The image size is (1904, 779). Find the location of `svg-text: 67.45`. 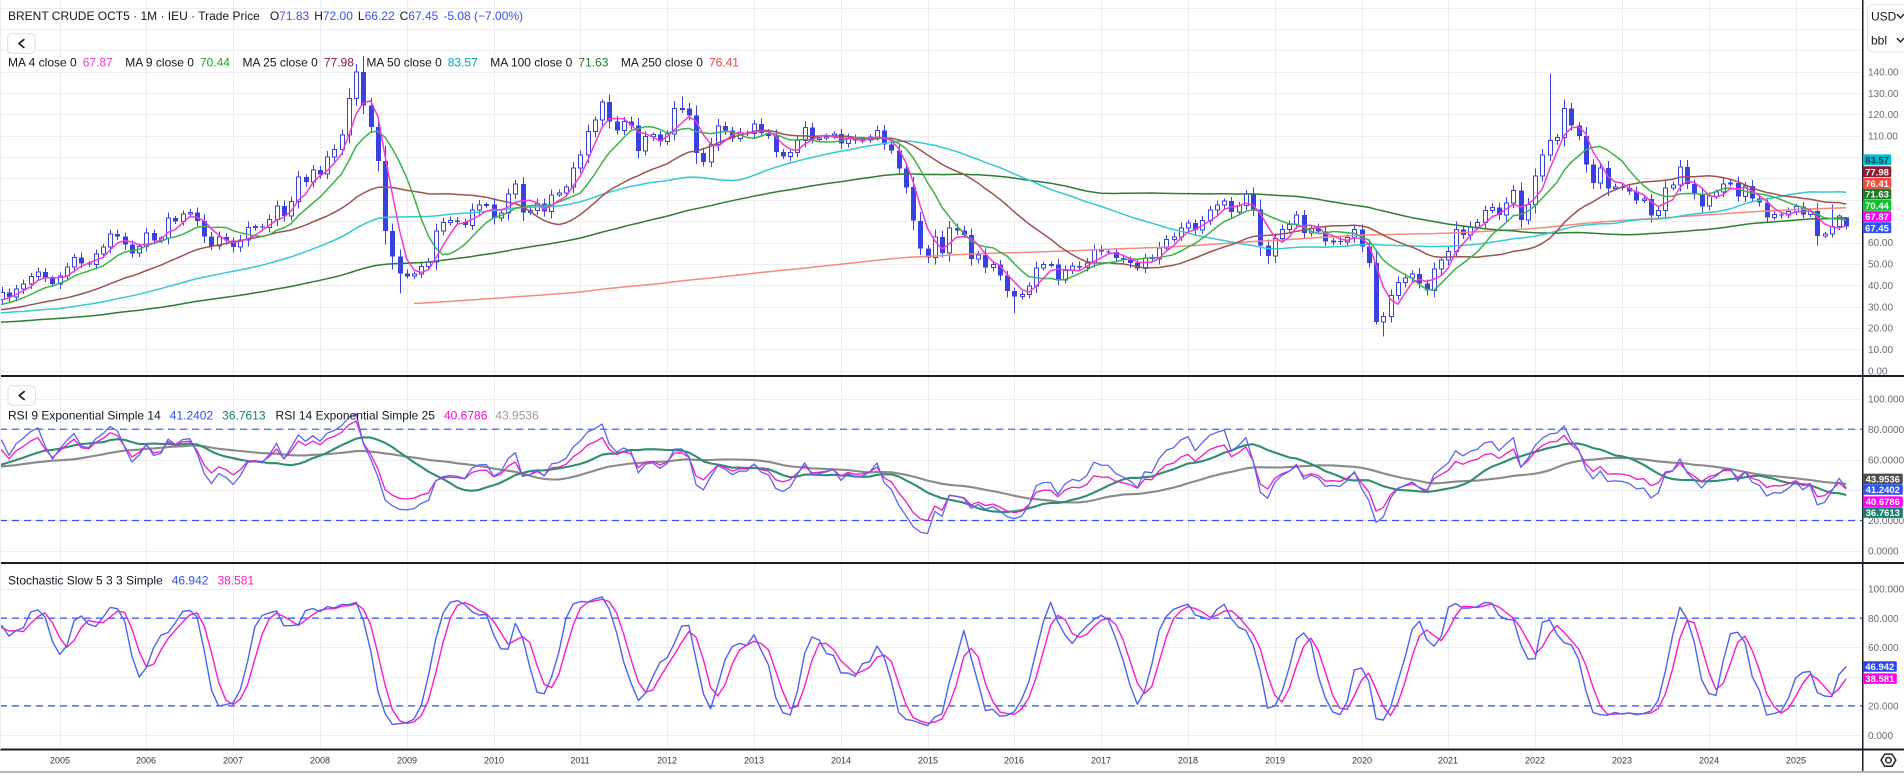

svg-text: 67.45 is located at coordinates (1877, 228).